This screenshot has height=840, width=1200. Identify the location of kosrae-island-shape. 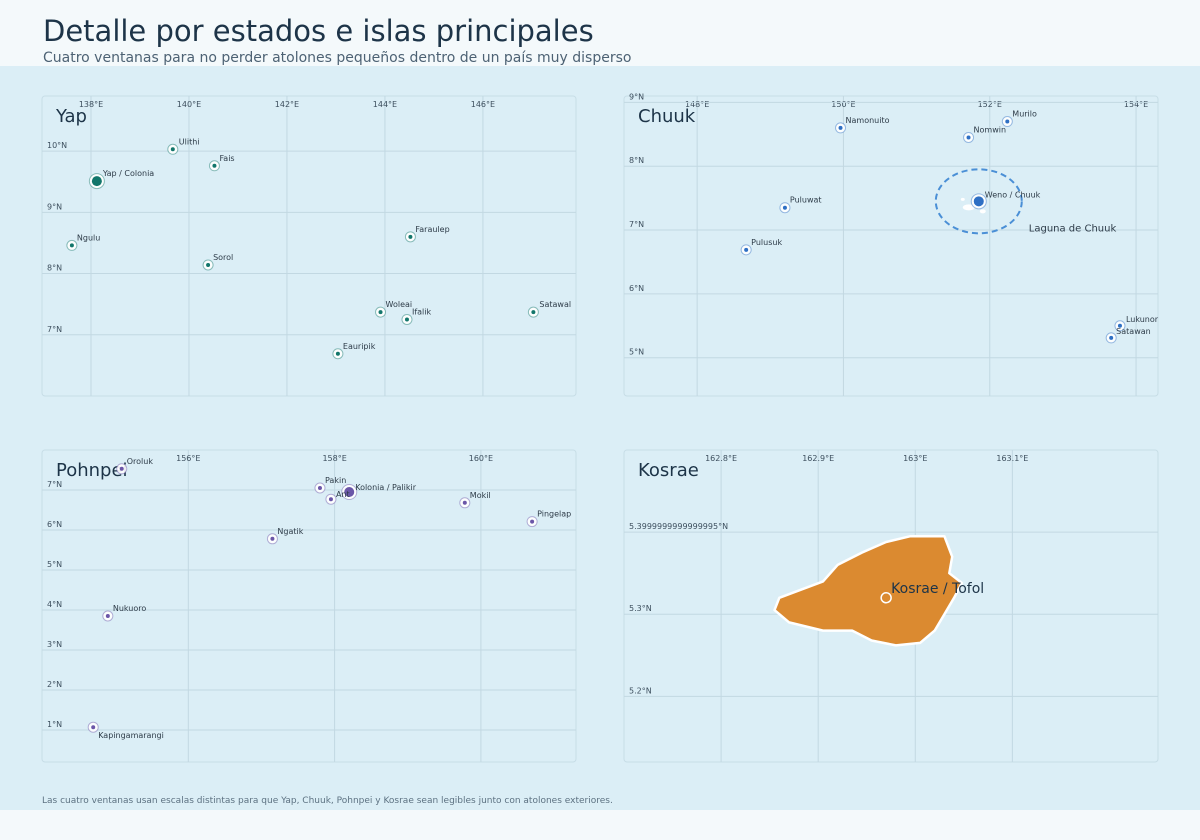
(868, 590).